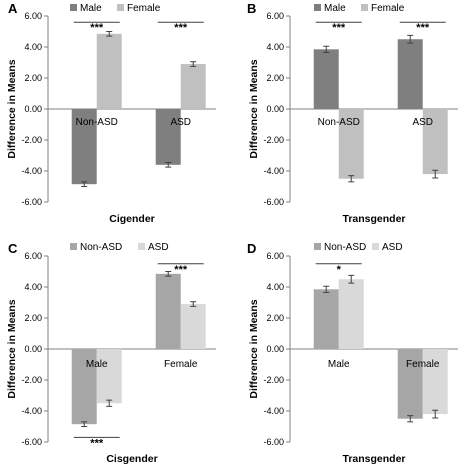  I want to click on panel-letter: C, so click(13, 248).